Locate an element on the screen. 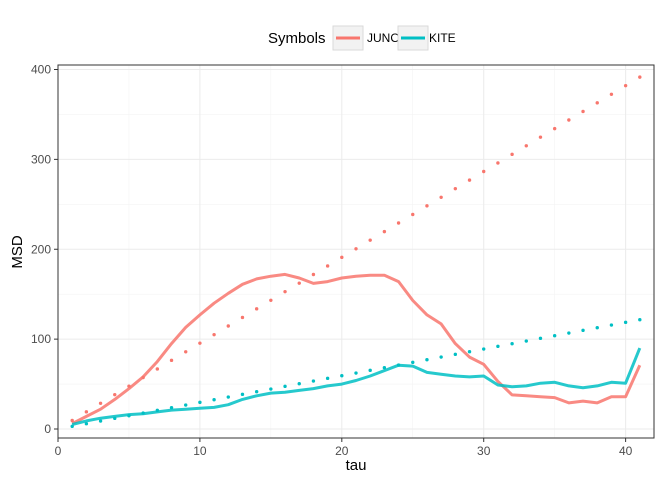  y-tick-label: 0 is located at coordinates (47, 429).